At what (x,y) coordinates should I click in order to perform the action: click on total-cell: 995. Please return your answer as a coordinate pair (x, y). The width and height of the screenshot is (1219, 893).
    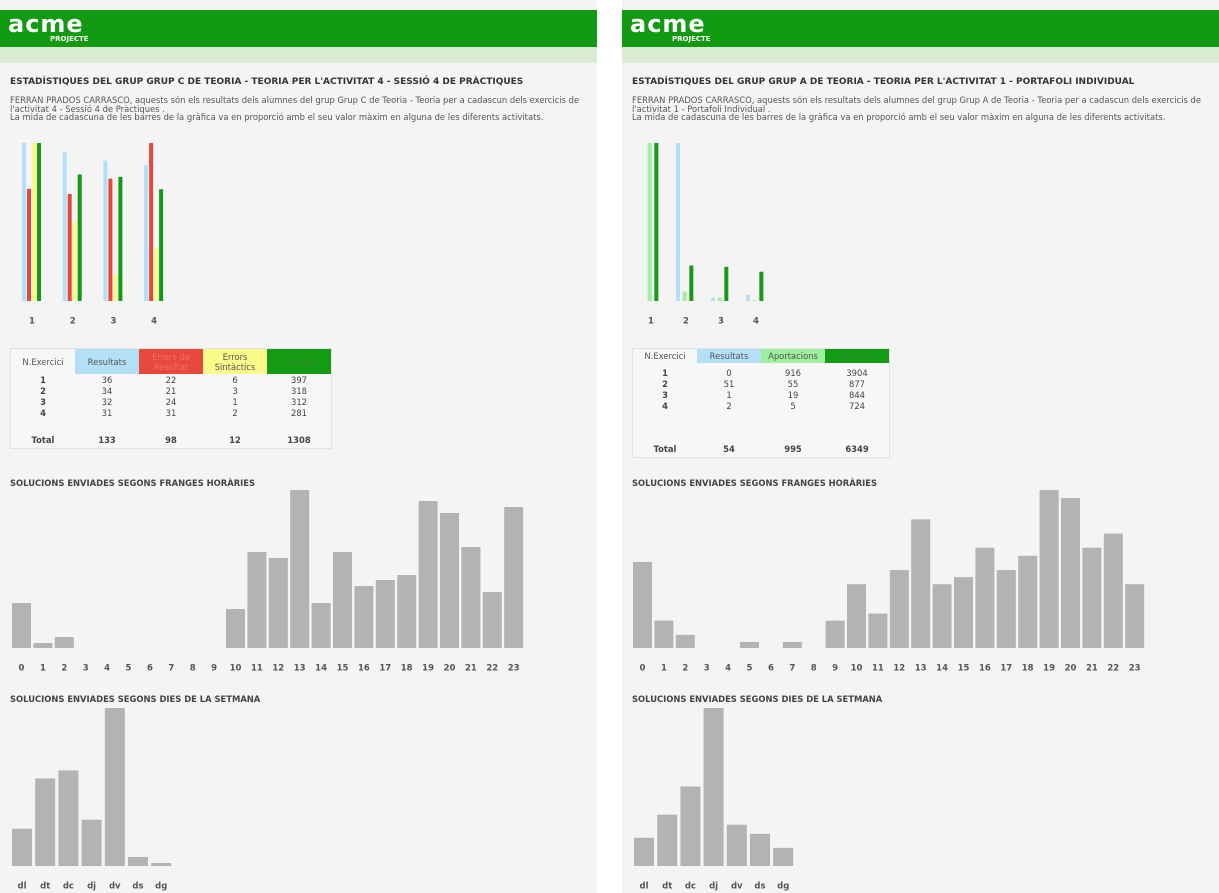
    Looking at the image, I should click on (793, 449).